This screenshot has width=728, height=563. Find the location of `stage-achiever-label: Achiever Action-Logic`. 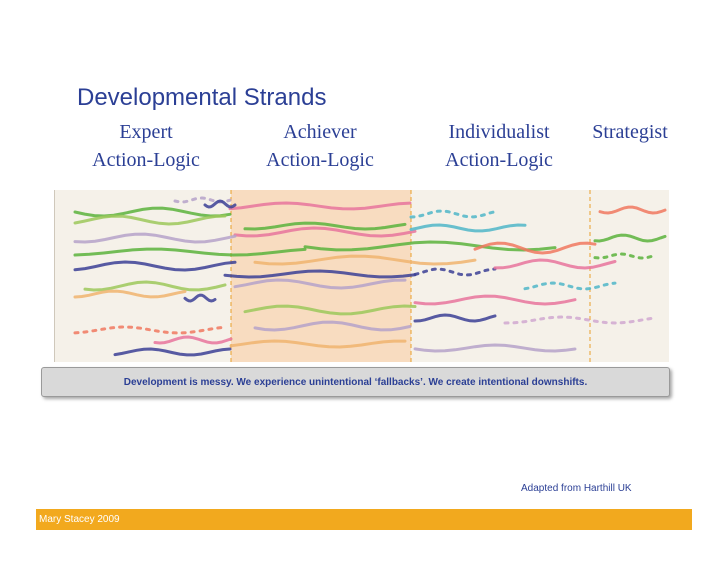

stage-achiever-label: Achiever Action-Logic is located at coordinates (320, 146).